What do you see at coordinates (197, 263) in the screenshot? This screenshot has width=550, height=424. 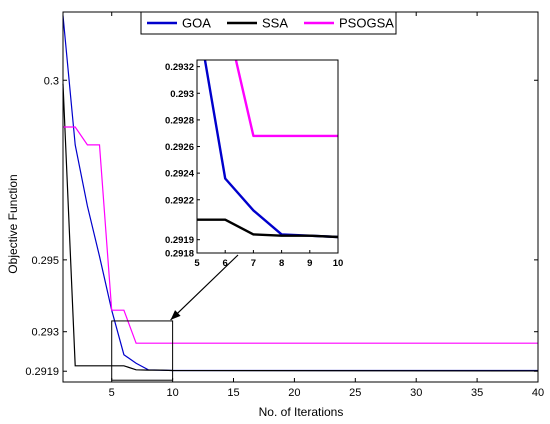 I see `inset-x-tick-label: 5` at bounding box center [197, 263].